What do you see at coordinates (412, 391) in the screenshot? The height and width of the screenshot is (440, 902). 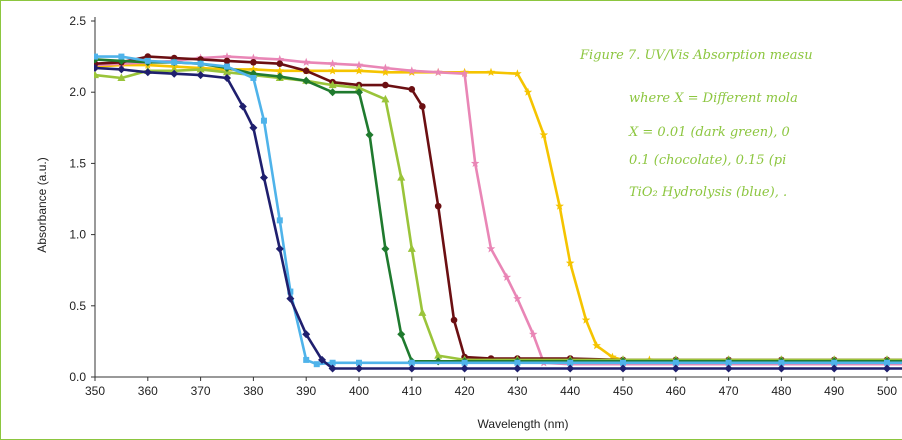 I see `x-tick-label: 410` at bounding box center [412, 391].